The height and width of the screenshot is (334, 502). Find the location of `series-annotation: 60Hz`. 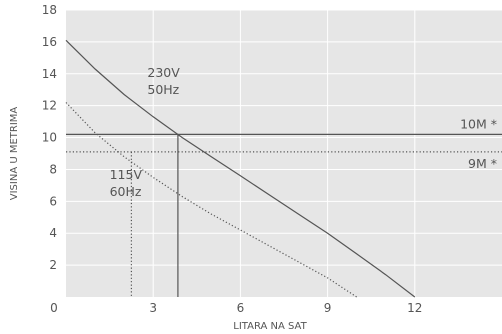

series-annotation: 60Hz is located at coordinates (126, 191).